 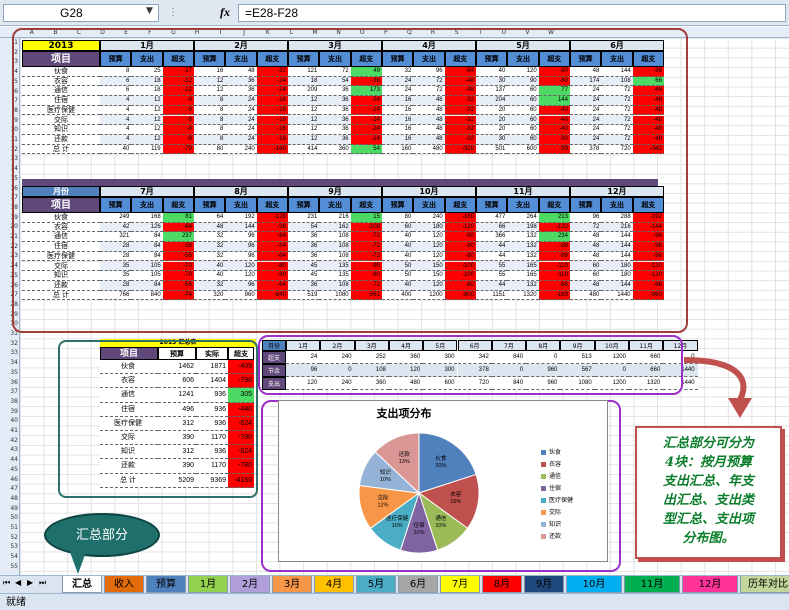 I want to click on name-box: G28, so click(x=81, y=13).